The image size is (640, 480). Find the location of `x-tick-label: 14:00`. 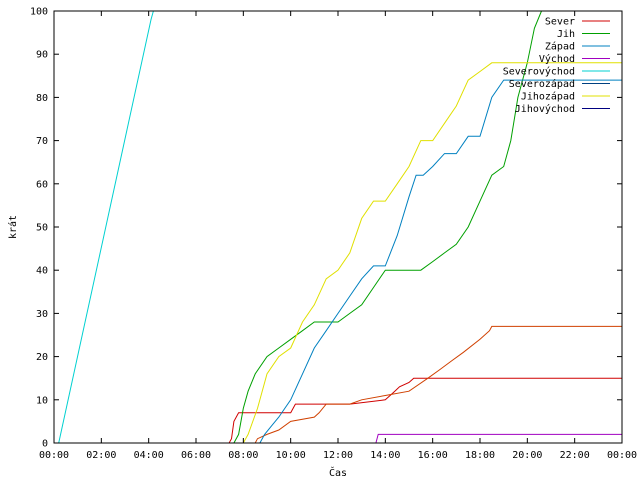

x-tick-label: 14:00 is located at coordinates (385, 455).